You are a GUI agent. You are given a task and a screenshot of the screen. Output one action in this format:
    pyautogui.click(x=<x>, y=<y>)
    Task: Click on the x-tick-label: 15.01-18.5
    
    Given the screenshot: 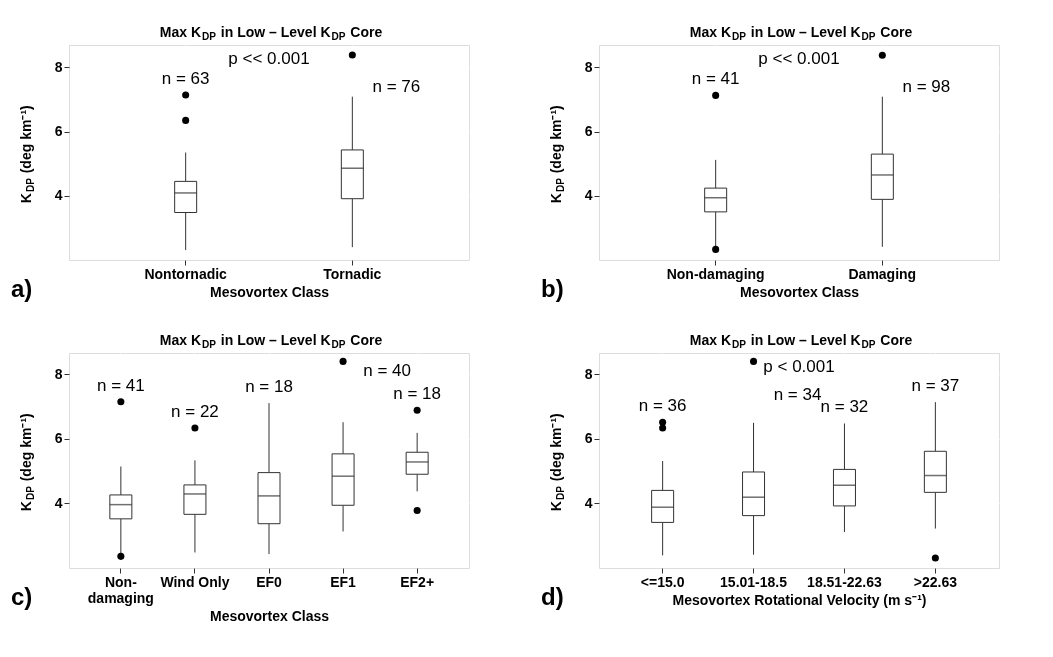 What is the action you would take?
    pyautogui.click(x=754, y=581)
    